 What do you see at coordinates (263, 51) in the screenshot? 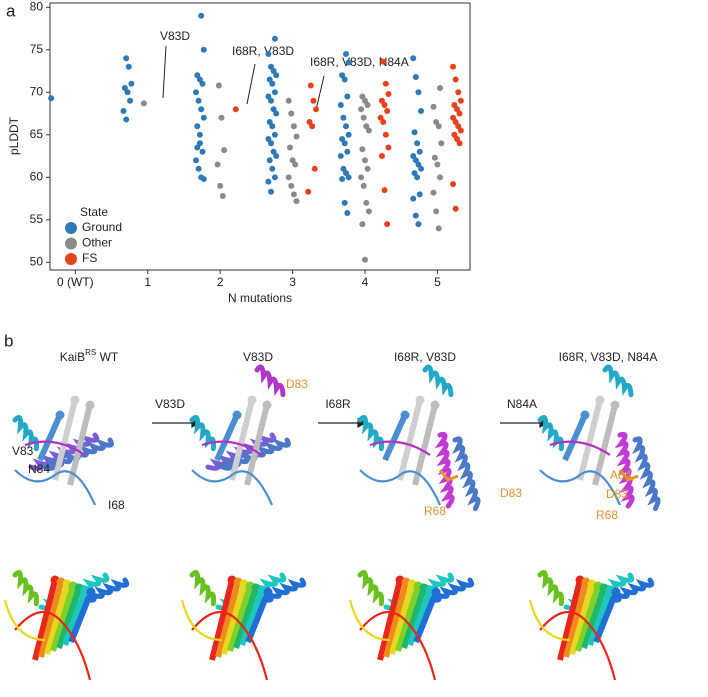
I see `annotation: I68R, V83D` at bounding box center [263, 51].